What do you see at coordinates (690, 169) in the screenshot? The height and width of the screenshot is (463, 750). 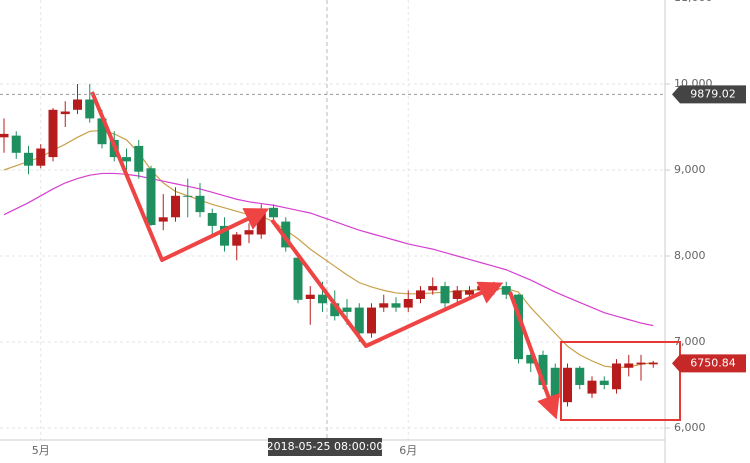 I see `y-tick-label: 9,000` at bounding box center [690, 169].